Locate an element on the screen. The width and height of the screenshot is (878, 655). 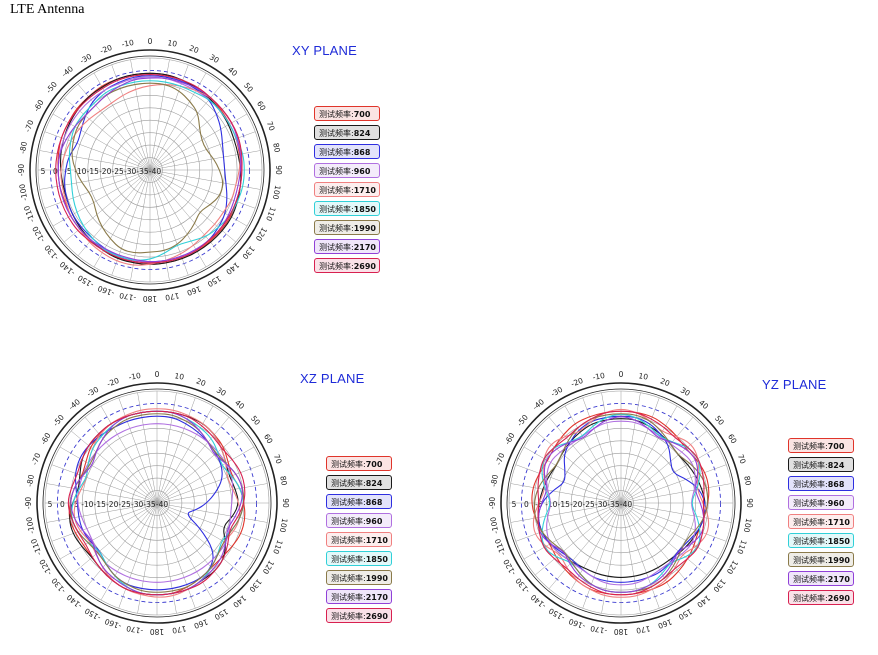
radial-tick-label: -40 is located at coordinates (155, 171).